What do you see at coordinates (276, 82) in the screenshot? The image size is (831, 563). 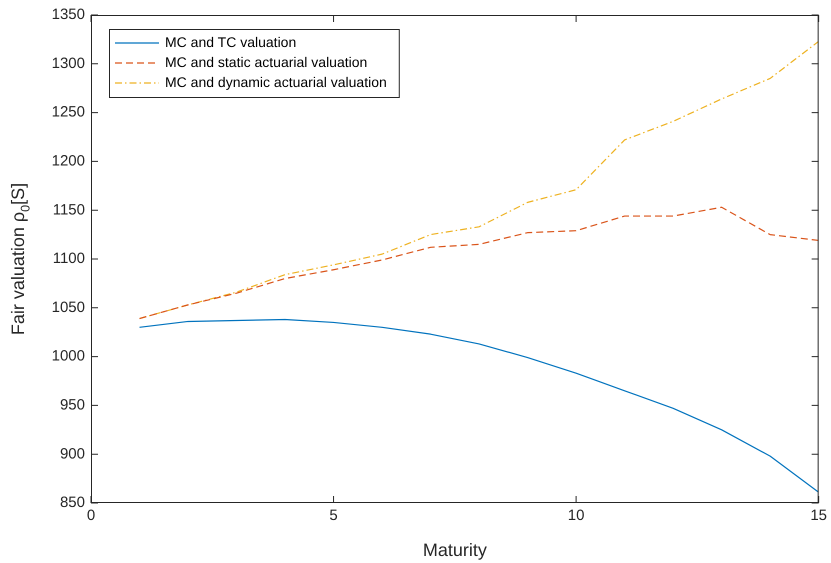 I see `legend-label: MC and dynamic actuarial valuation` at bounding box center [276, 82].